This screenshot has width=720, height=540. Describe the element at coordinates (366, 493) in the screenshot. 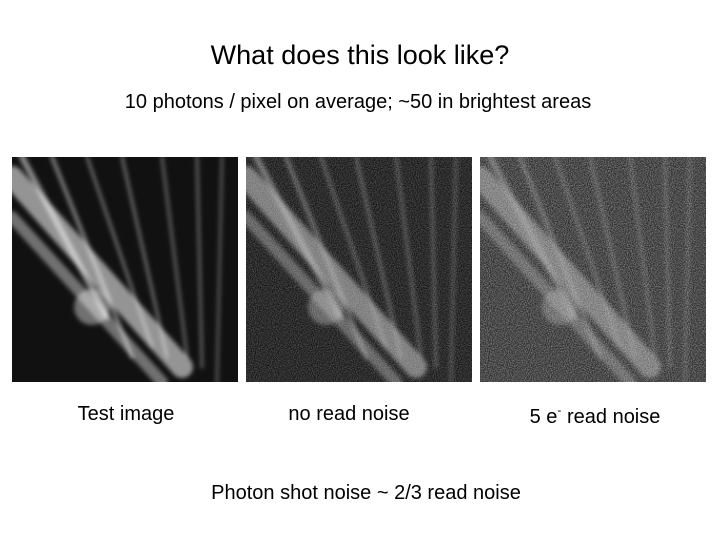

I see `footer-note: Photon shot noise ~ 2/3 read noise` at that location.